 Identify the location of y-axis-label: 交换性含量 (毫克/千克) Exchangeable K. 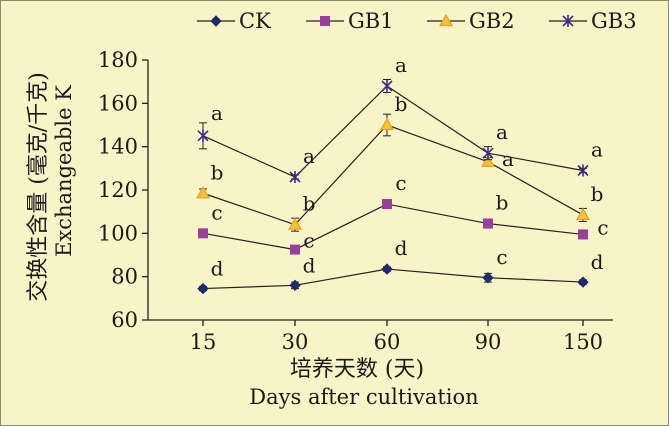
(51, 187).